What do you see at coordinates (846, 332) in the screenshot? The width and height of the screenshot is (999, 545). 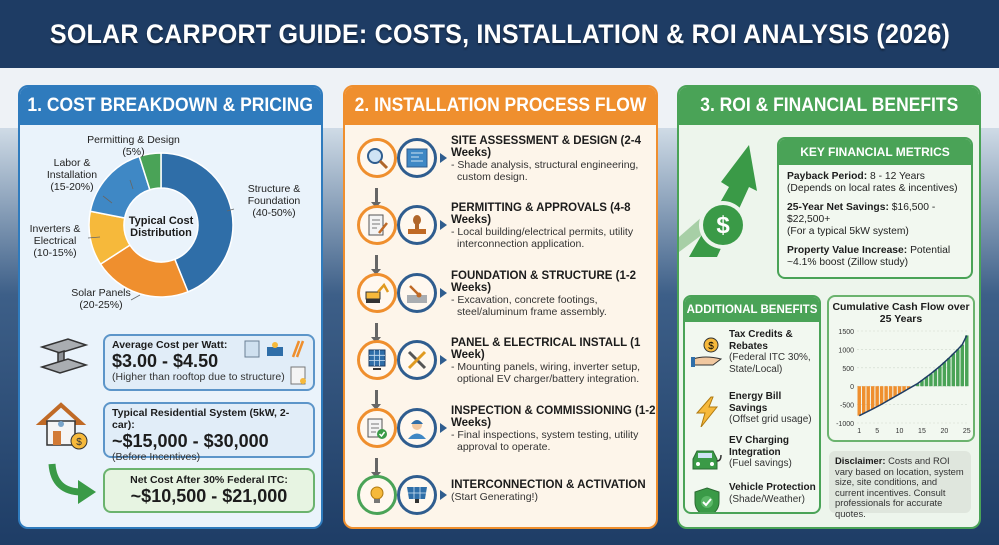 I see `svg-text: 1500` at bounding box center [846, 332].